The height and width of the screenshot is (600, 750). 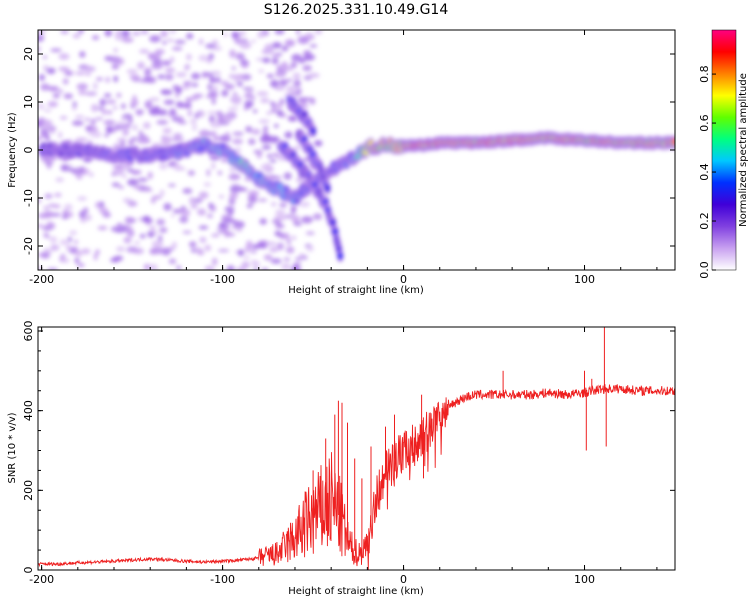 What do you see at coordinates (12, 150) in the screenshot?
I see `spectrogram-ylabel: Frequency (Hz)` at bounding box center [12, 150].